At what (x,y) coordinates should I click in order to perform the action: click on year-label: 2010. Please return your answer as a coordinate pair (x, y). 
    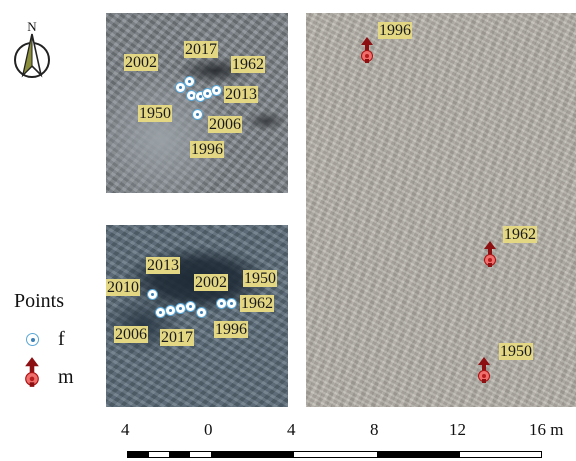
    Looking at the image, I should click on (123, 287).